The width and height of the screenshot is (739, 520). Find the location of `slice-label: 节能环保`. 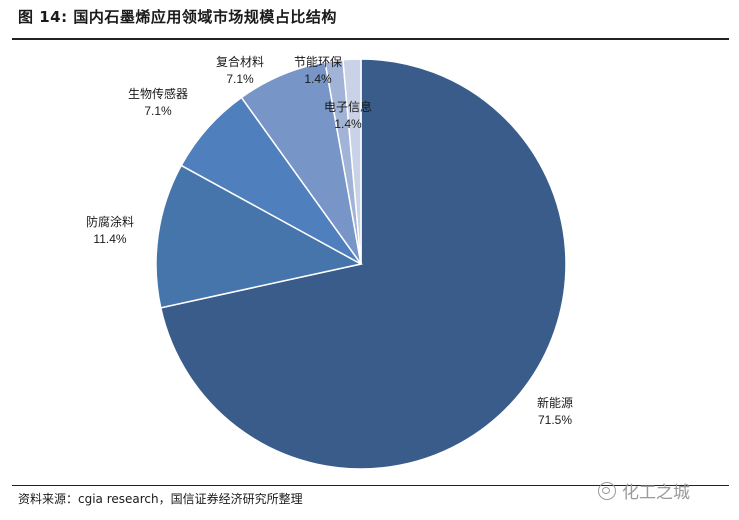

slice-label: 节能环保 is located at coordinates (318, 62).